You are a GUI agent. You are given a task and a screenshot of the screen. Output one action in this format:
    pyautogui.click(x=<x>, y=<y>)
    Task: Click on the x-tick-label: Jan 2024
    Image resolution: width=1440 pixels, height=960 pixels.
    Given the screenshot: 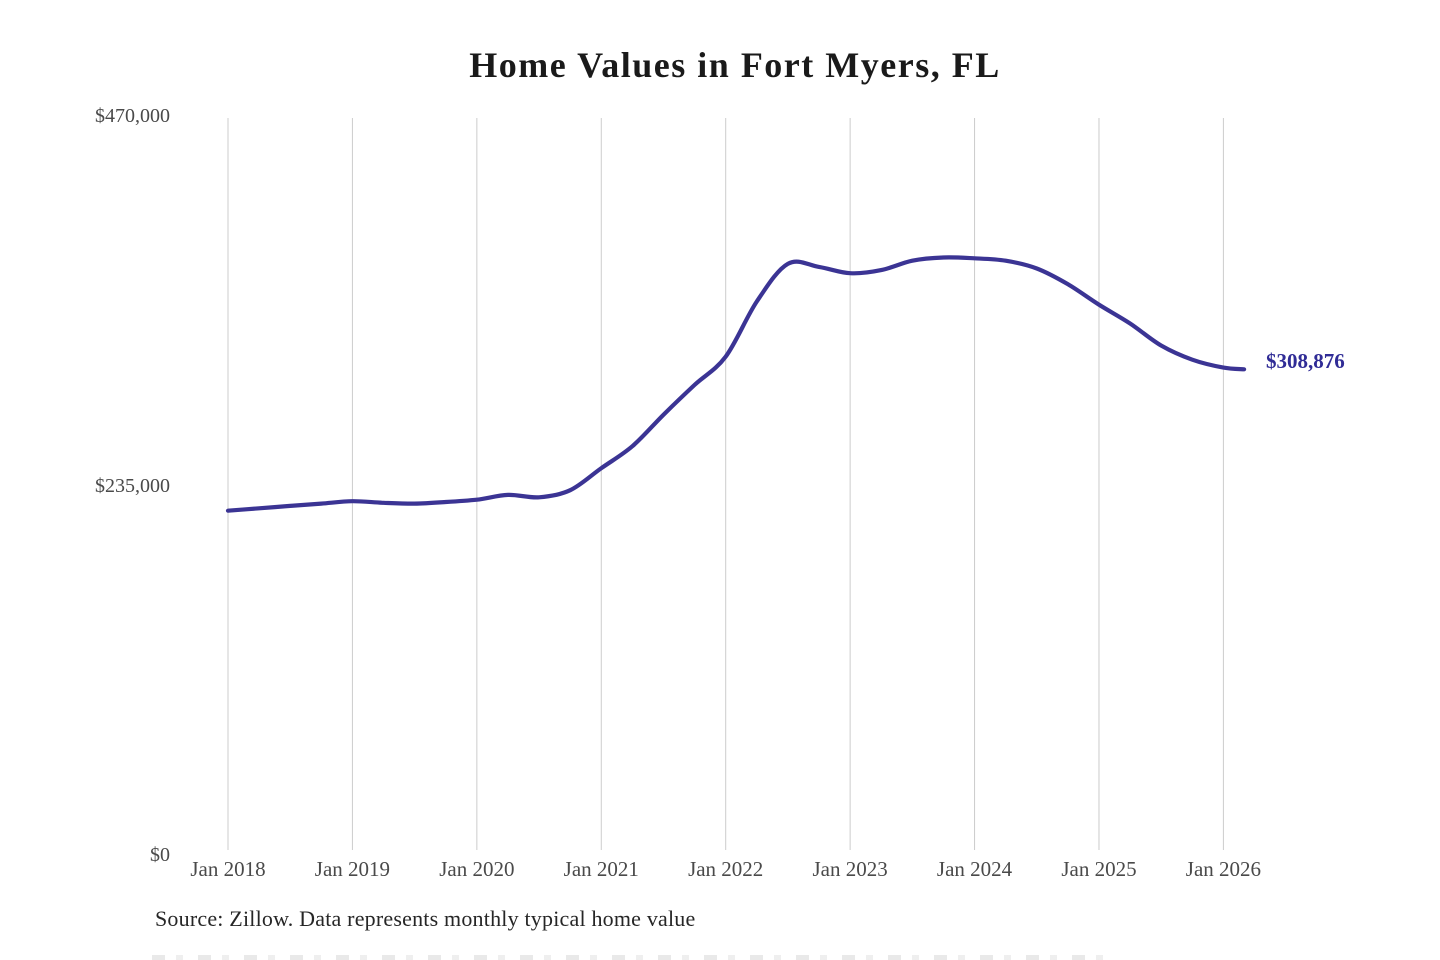 What is the action you would take?
    pyautogui.click(x=974, y=869)
    